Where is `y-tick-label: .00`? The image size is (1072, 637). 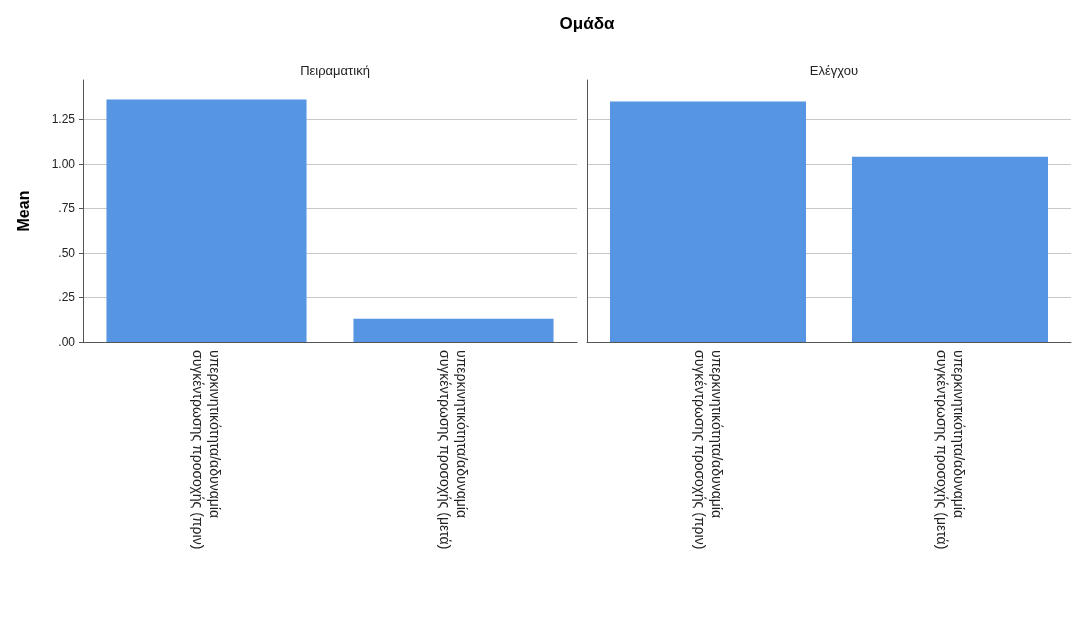
y-tick-label: .00 is located at coordinates (67, 342).